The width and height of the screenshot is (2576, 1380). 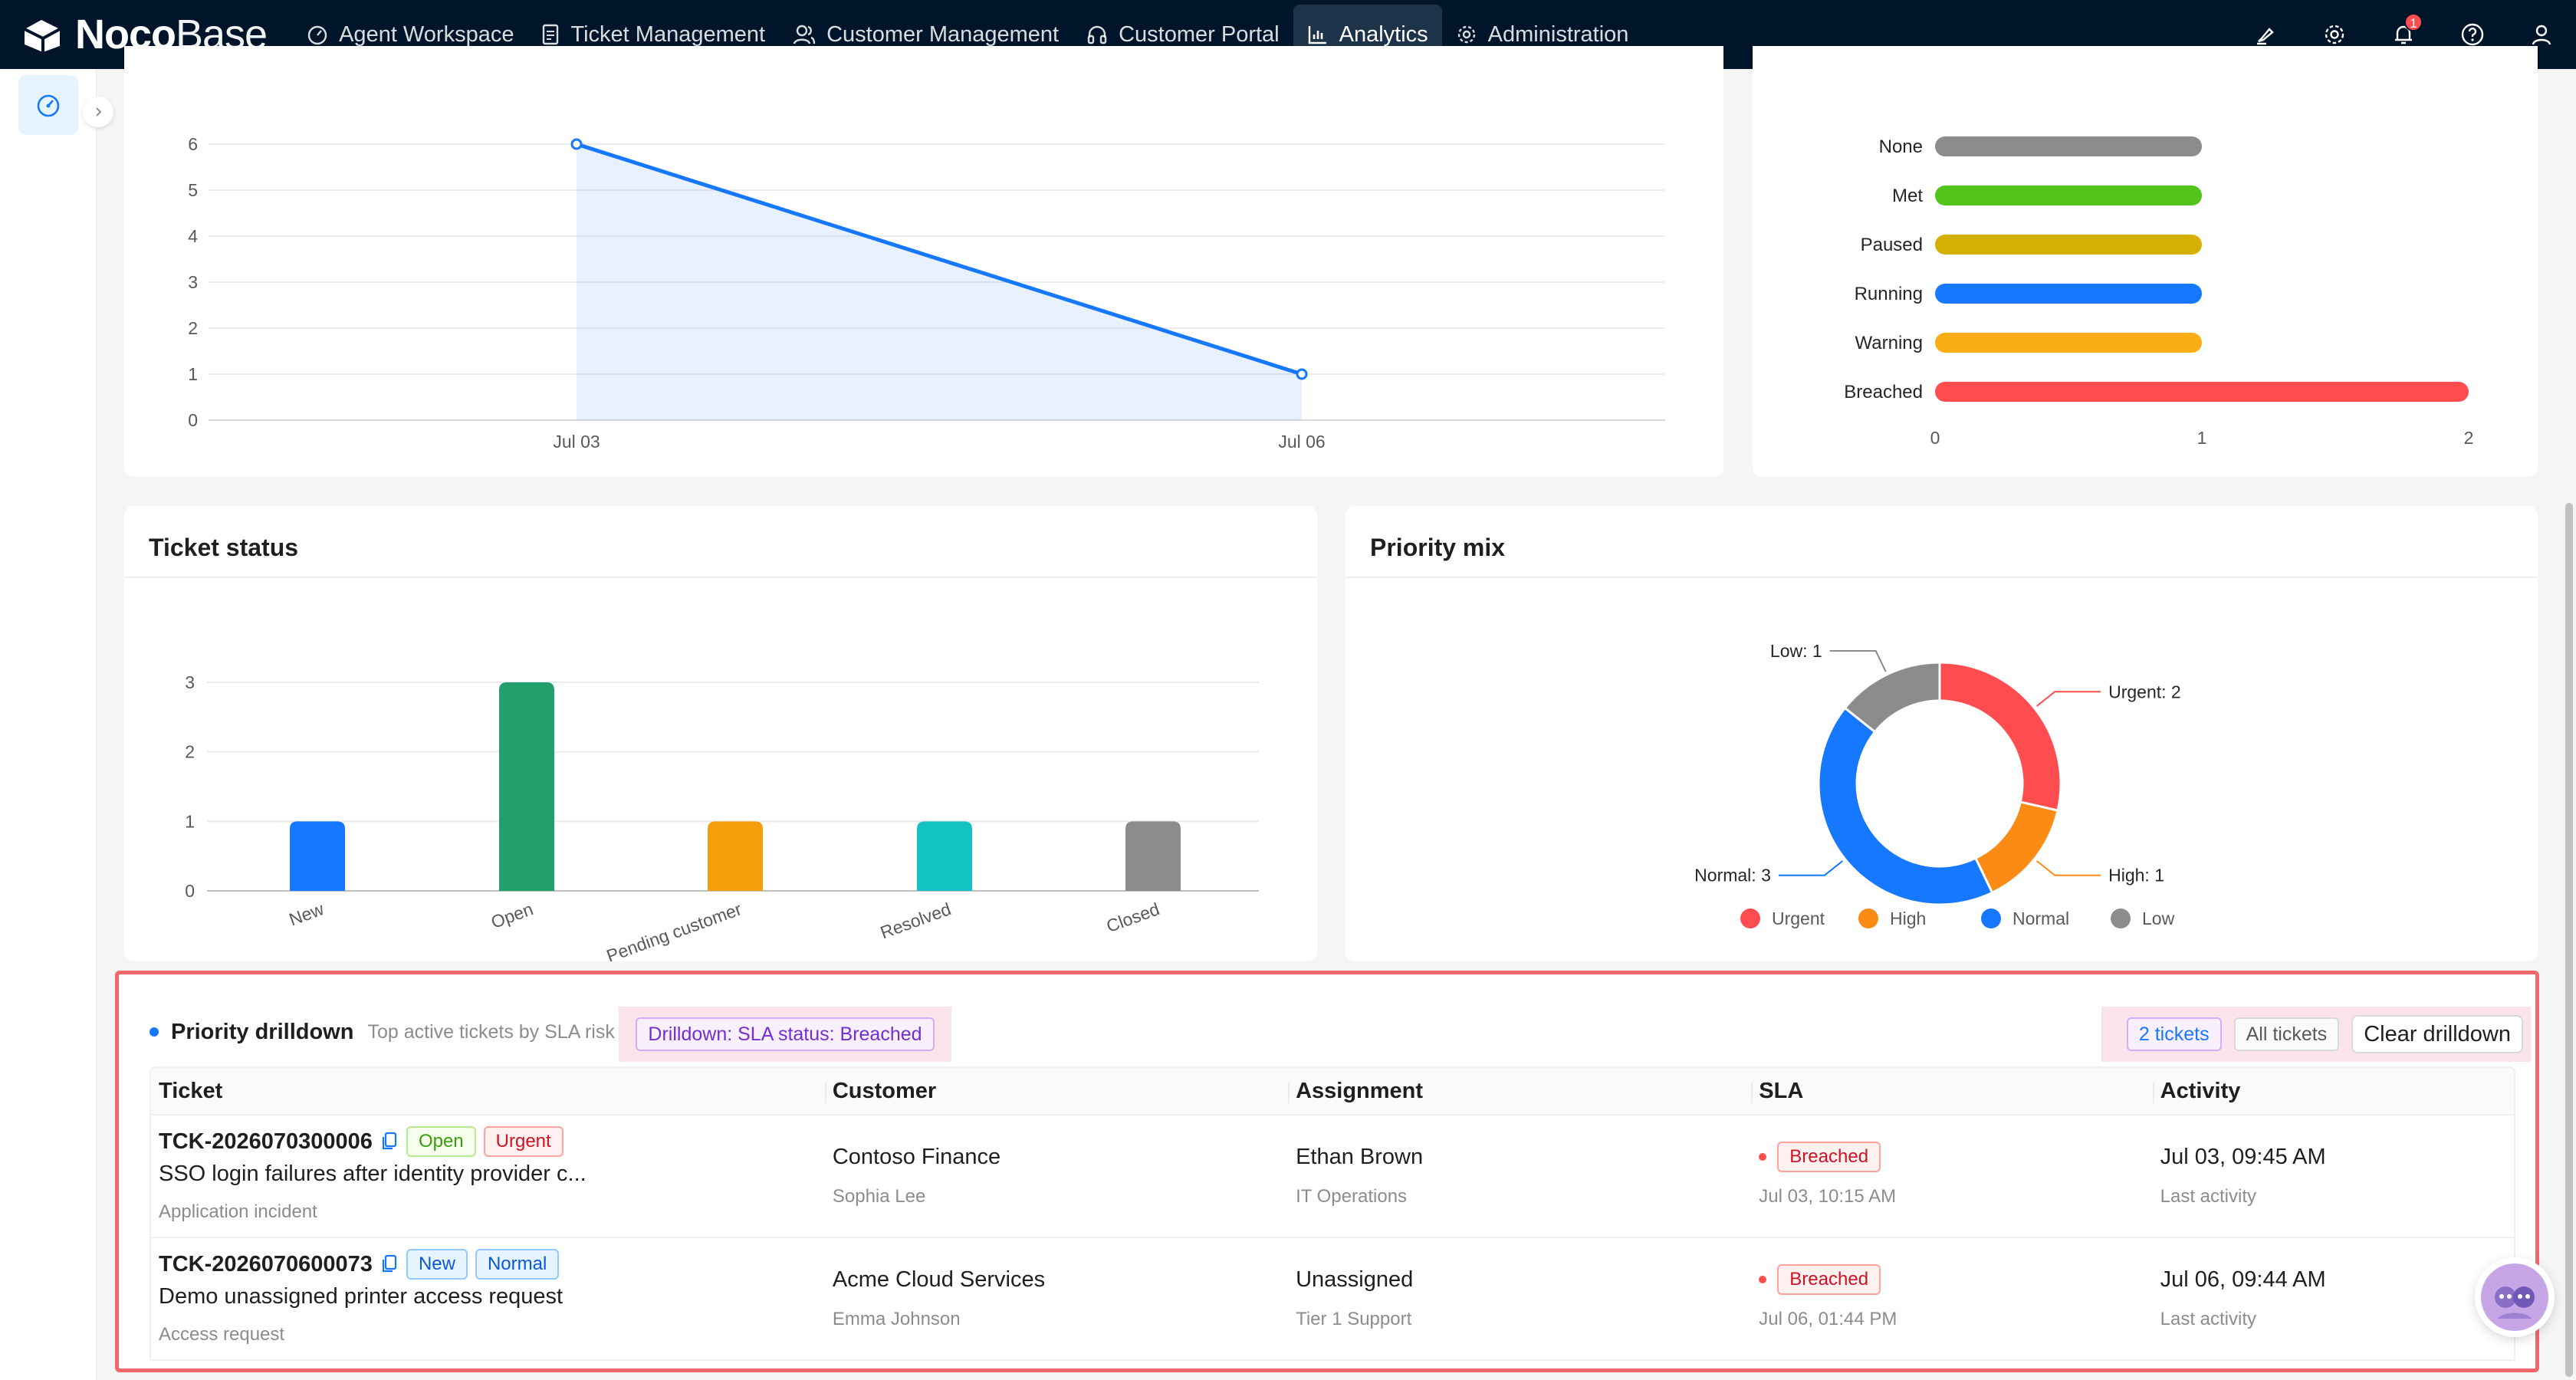 What do you see at coordinates (896, 1319) in the screenshot?
I see `customer-contact: Emma Johnson` at bounding box center [896, 1319].